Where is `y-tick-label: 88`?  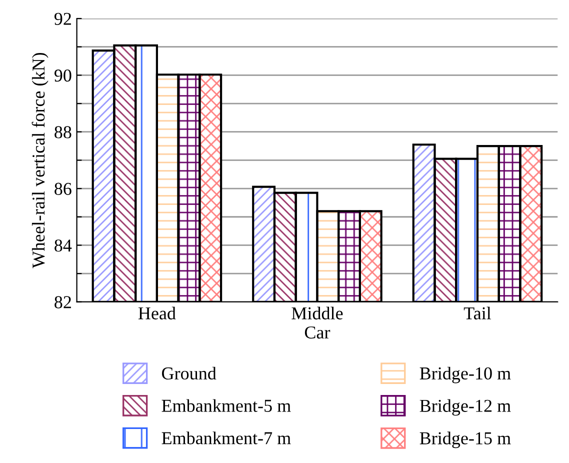 y-tick-label: 88 is located at coordinates (63, 132).